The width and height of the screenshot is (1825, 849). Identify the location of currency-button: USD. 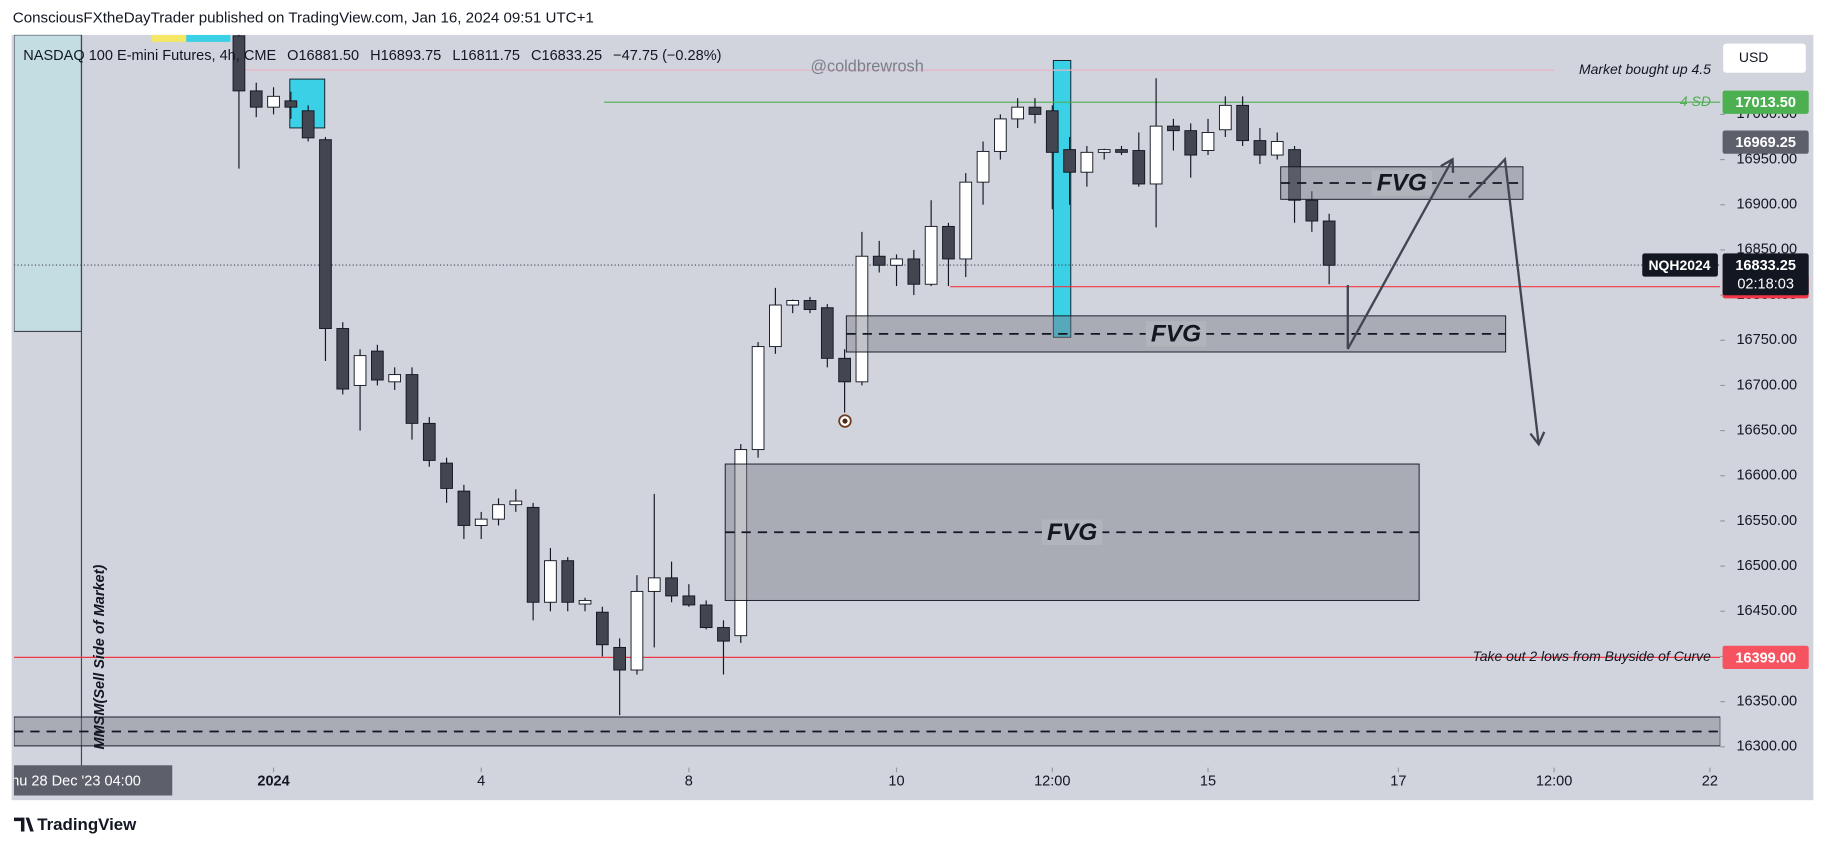
(1764, 58).